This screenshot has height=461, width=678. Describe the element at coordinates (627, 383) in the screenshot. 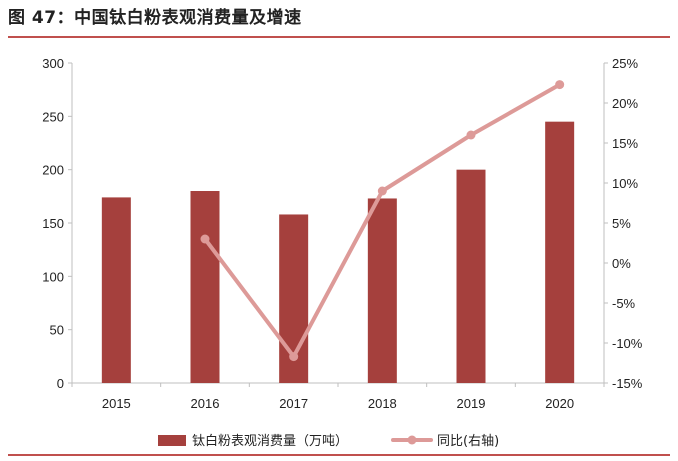

I see `right-tick-label: -15%` at that location.